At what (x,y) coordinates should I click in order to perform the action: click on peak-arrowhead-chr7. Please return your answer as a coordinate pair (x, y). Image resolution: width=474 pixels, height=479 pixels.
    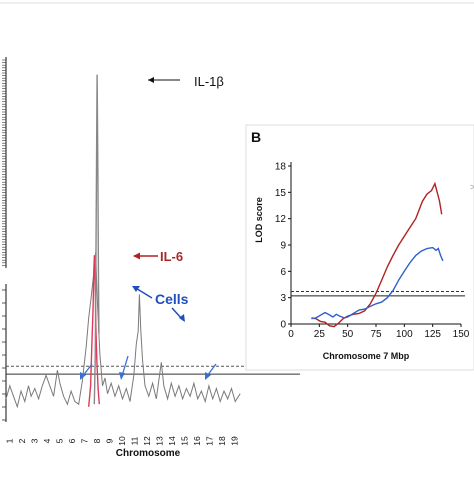
    Looking at the image, I should click on (122, 376).